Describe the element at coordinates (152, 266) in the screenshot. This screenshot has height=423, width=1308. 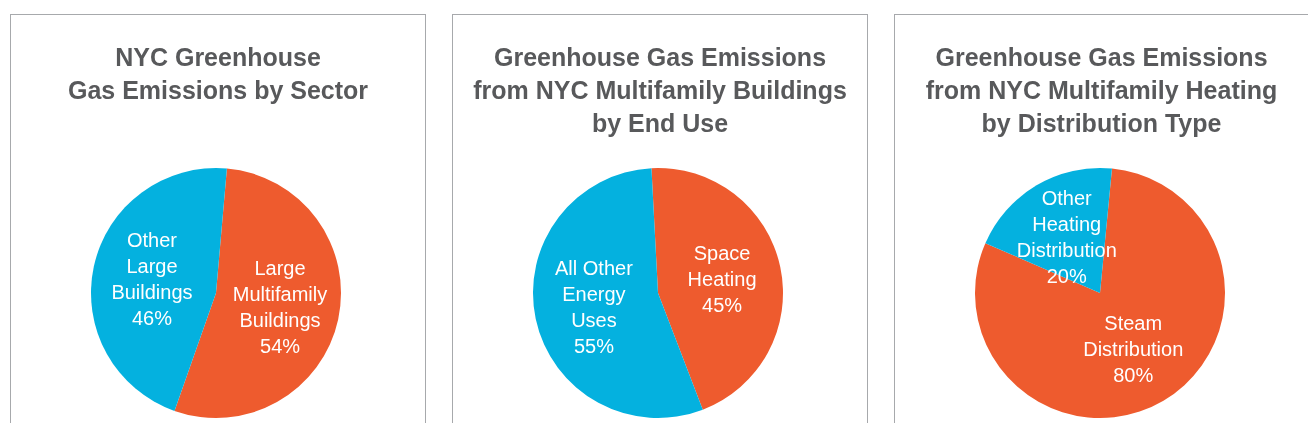
I see `slice-label: Other Large Buildings` at that location.